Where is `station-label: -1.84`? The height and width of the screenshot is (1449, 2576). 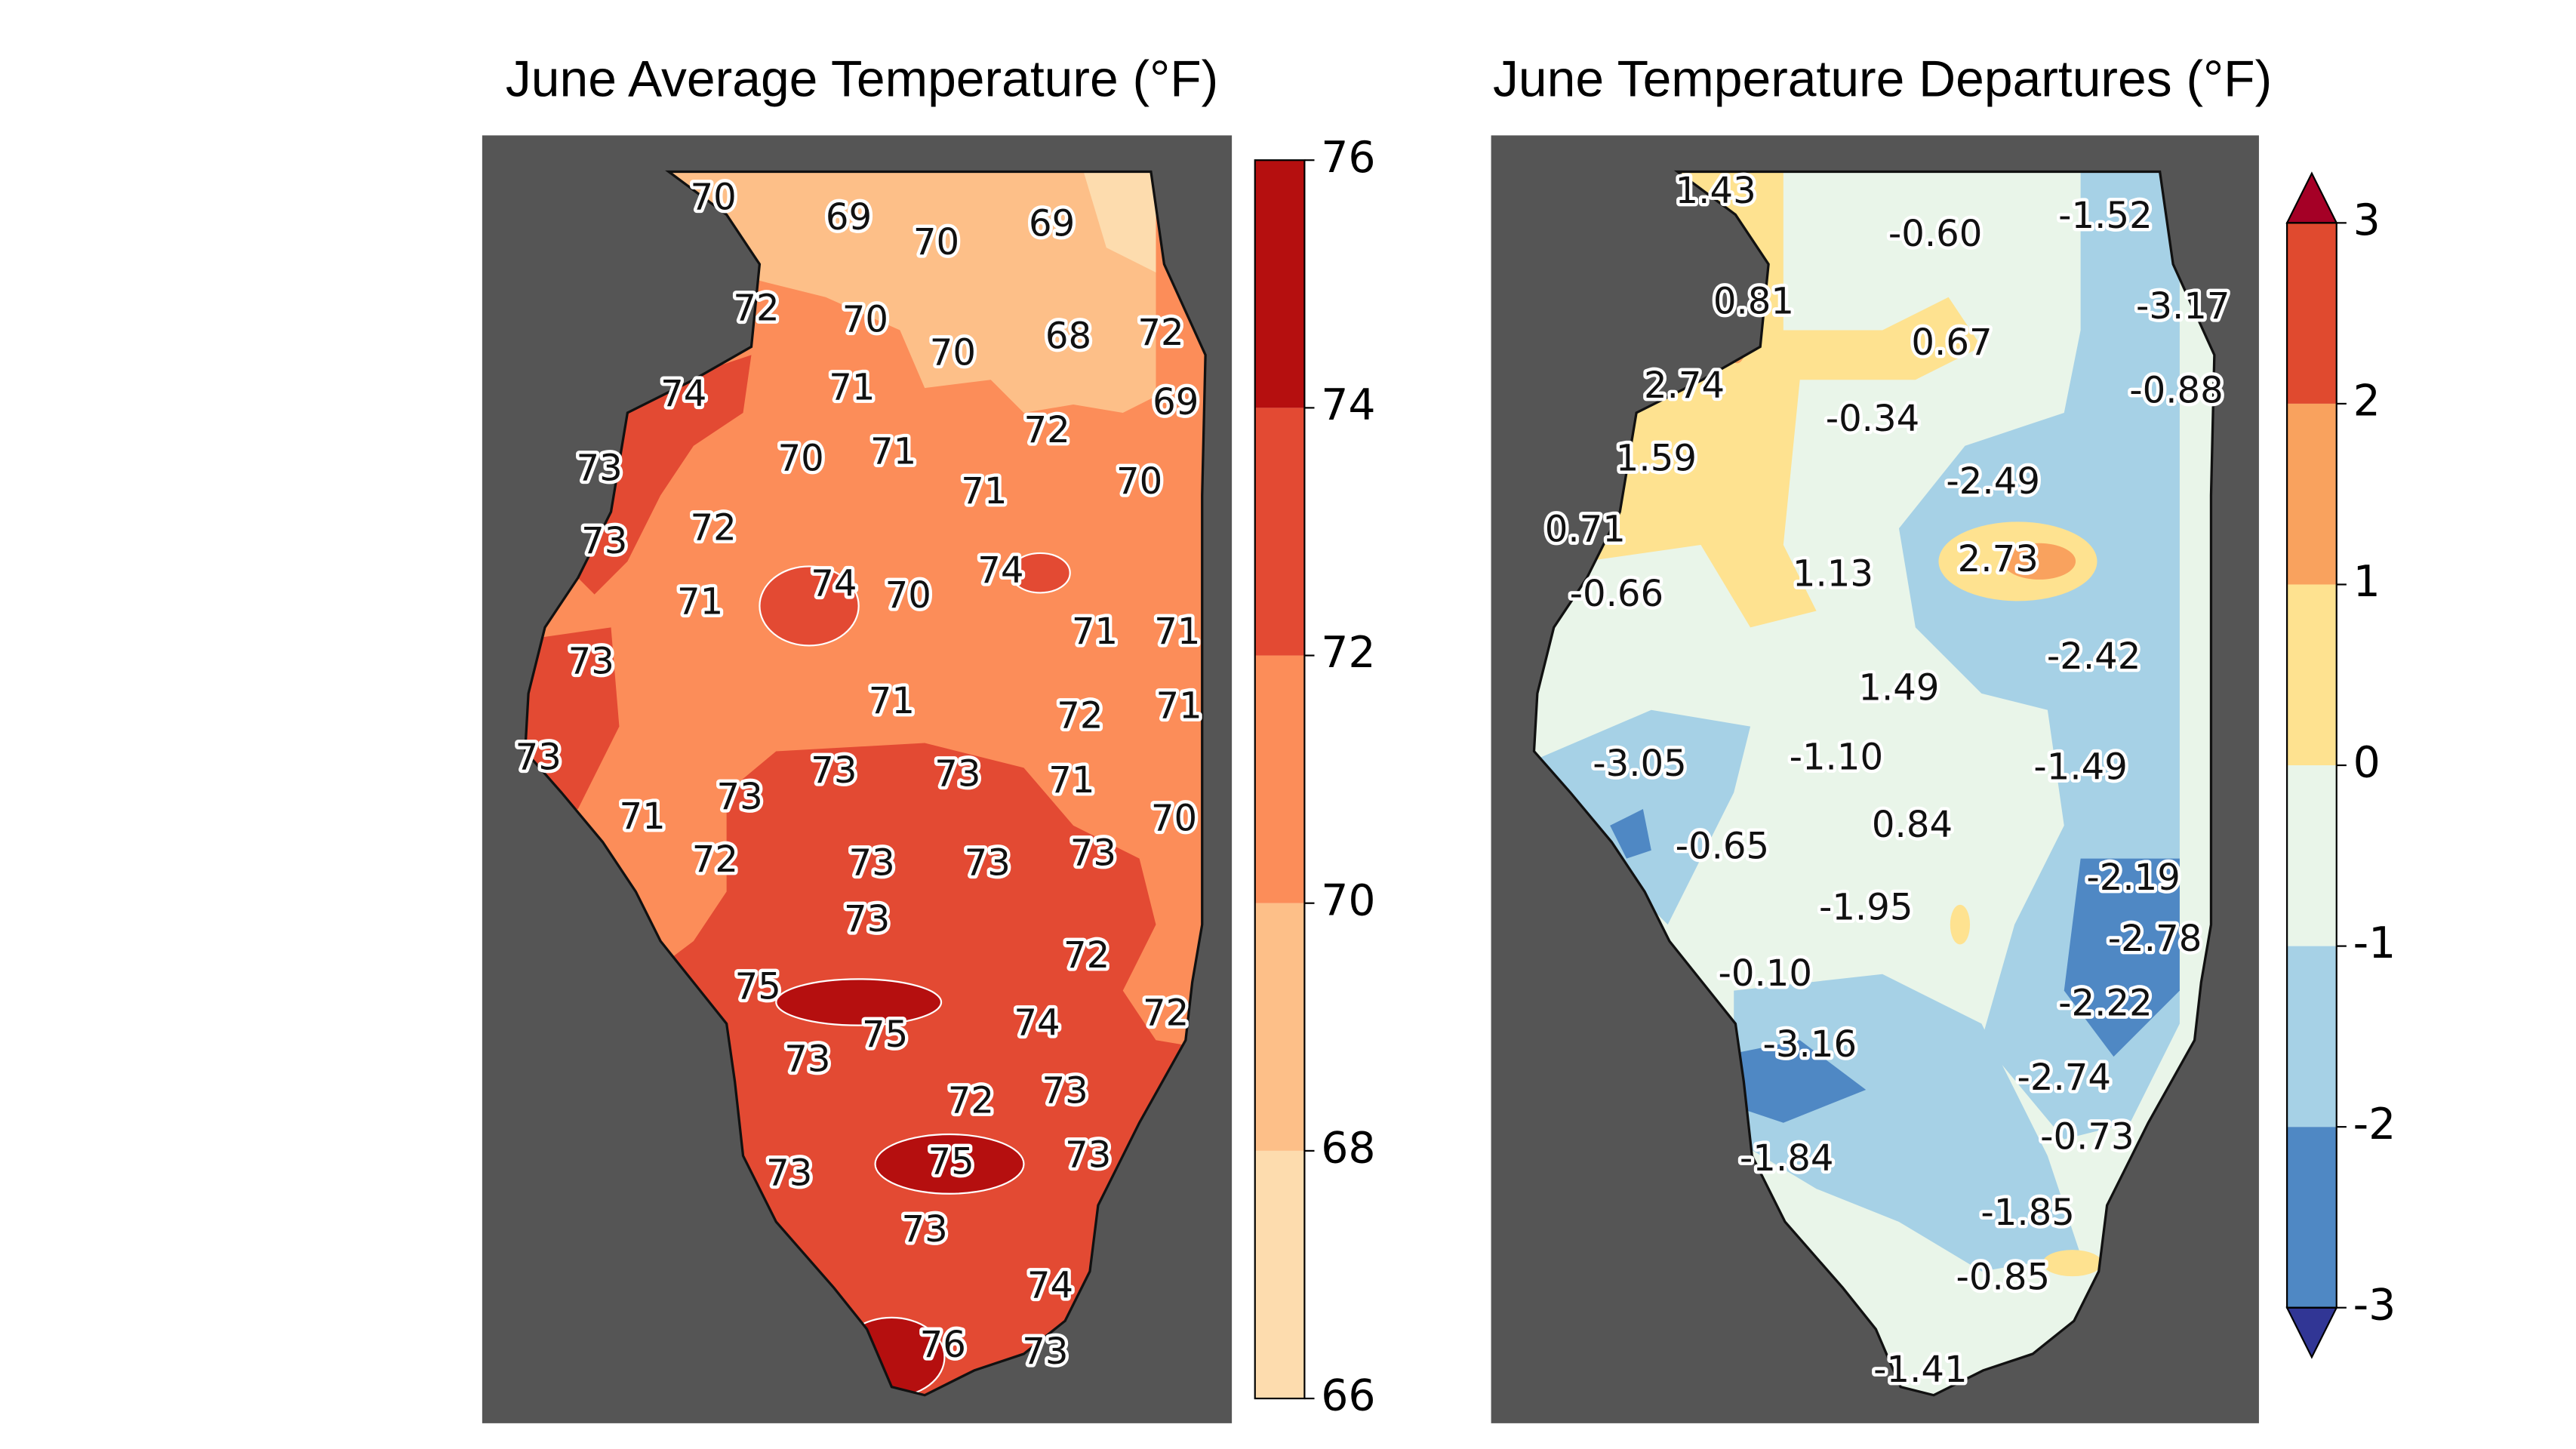 station-label: -1.84 is located at coordinates (1787, 1158).